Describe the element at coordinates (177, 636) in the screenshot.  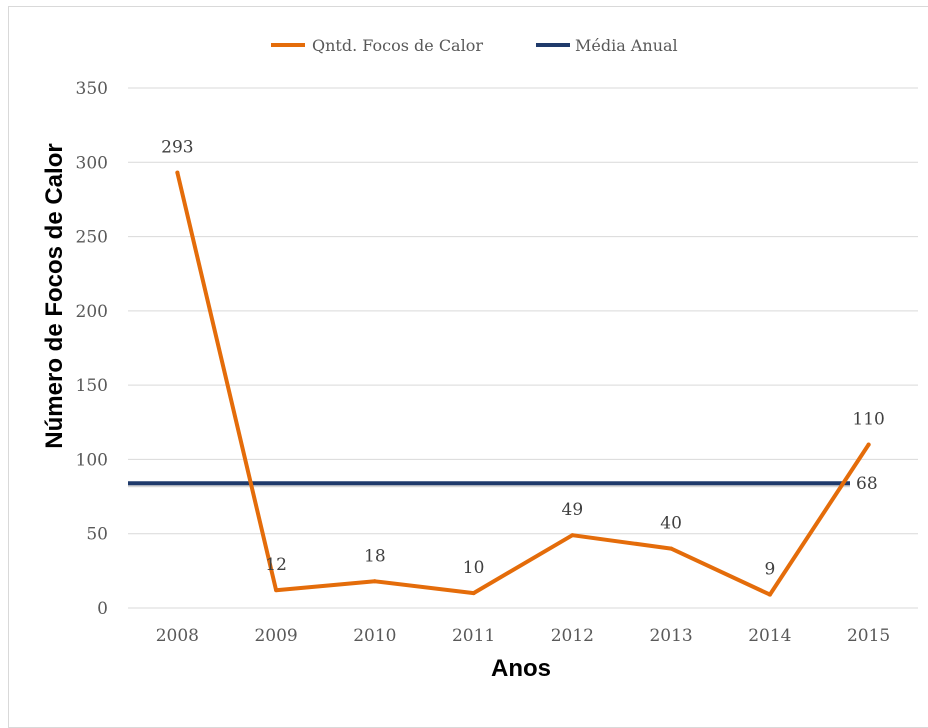
I see `x-tick-label: 2008` at that location.